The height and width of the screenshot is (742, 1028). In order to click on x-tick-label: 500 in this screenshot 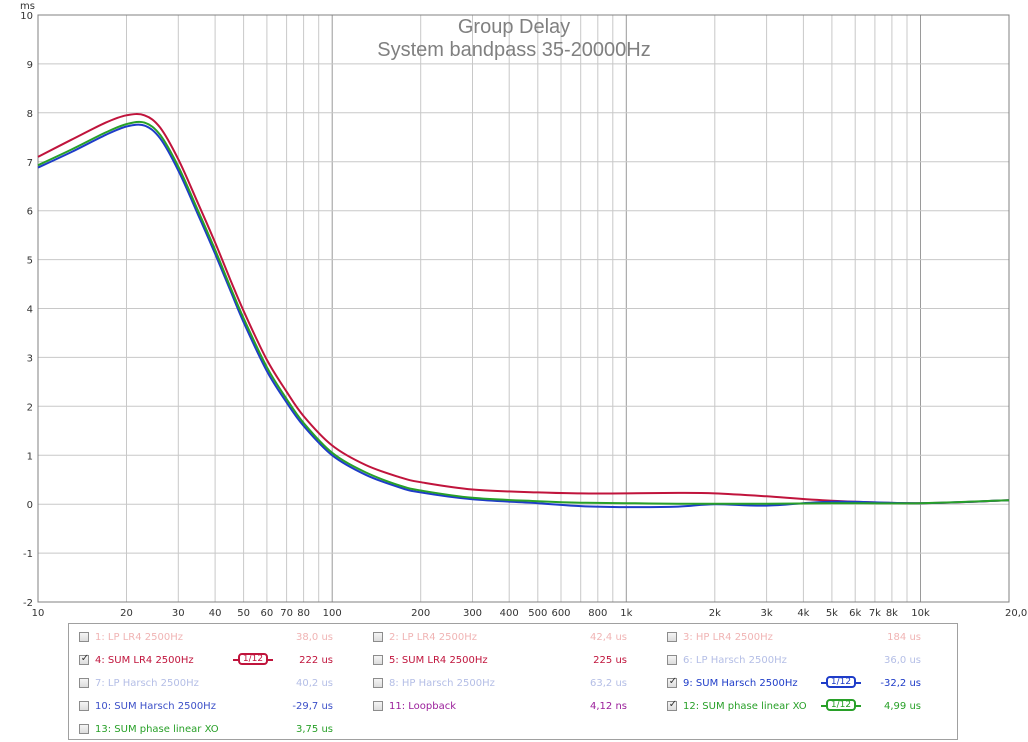, I will do `click(537, 613)`.